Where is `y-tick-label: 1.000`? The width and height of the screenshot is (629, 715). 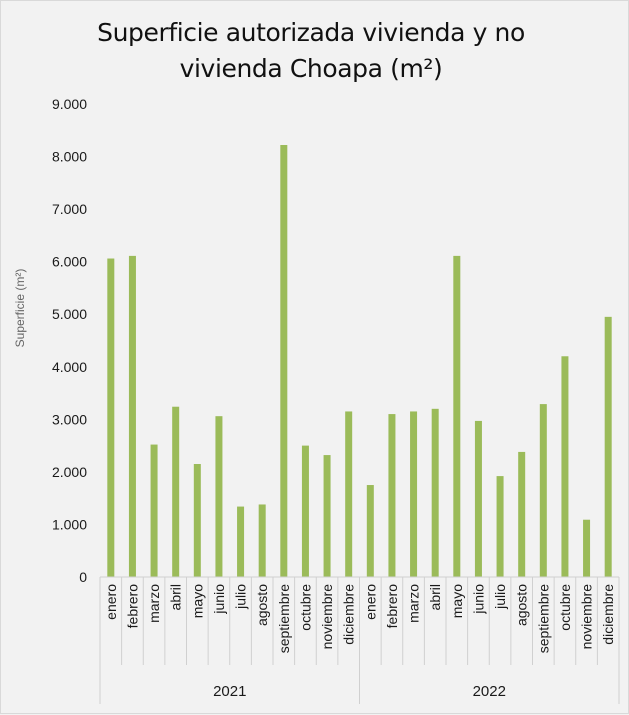 y-tick-label: 1.000 is located at coordinates (69, 524).